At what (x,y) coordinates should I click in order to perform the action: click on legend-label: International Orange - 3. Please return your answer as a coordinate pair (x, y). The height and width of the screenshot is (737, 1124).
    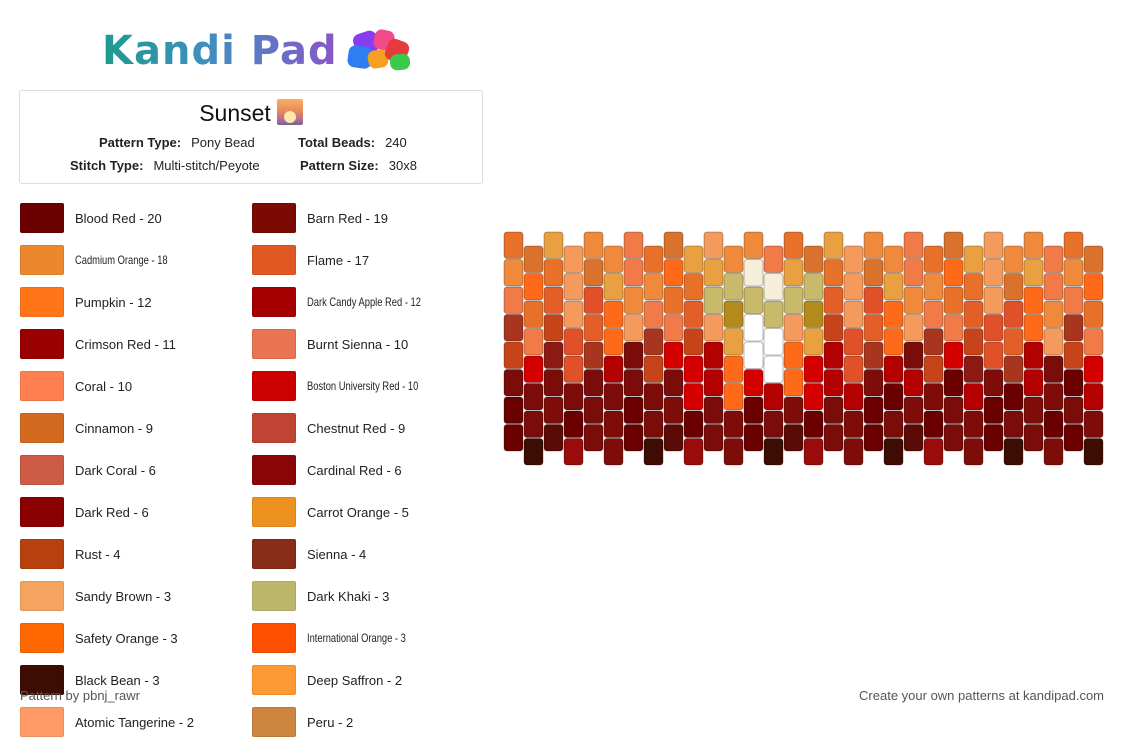
    Looking at the image, I should click on (356, 638).